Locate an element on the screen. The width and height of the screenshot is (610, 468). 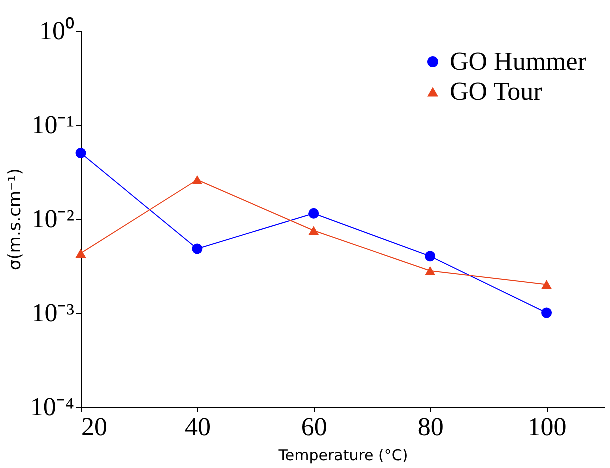
y-axis-title: σ(m.s.cm⁻¹) is located at coordinates (15, 219).